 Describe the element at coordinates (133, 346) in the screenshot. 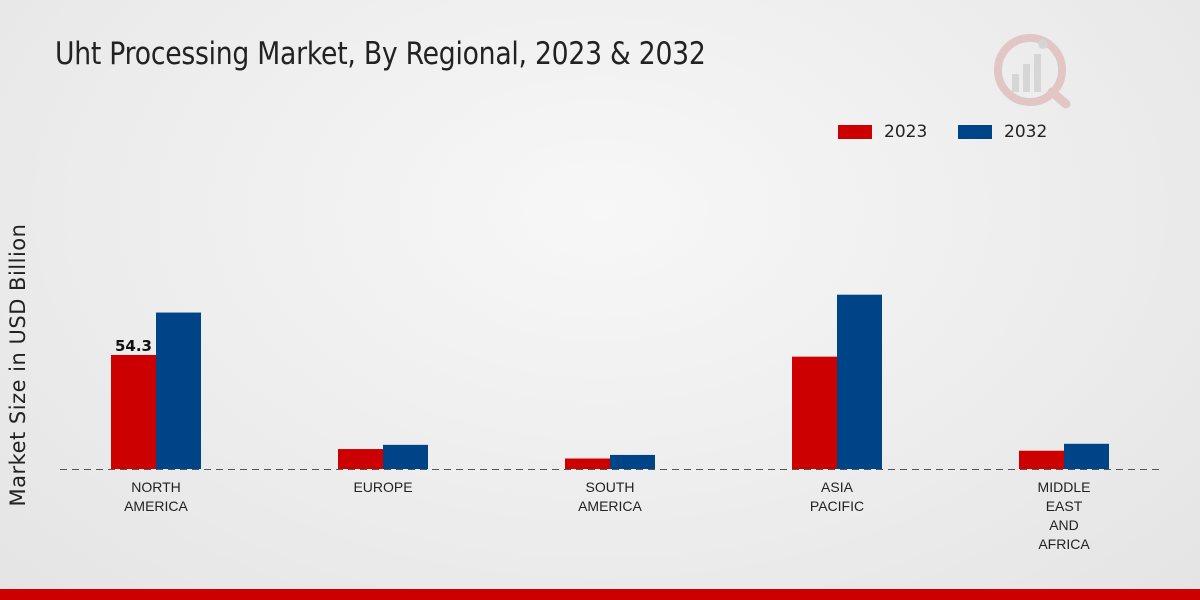

I see `data-label-2023-north-america: 54.3` at that location.